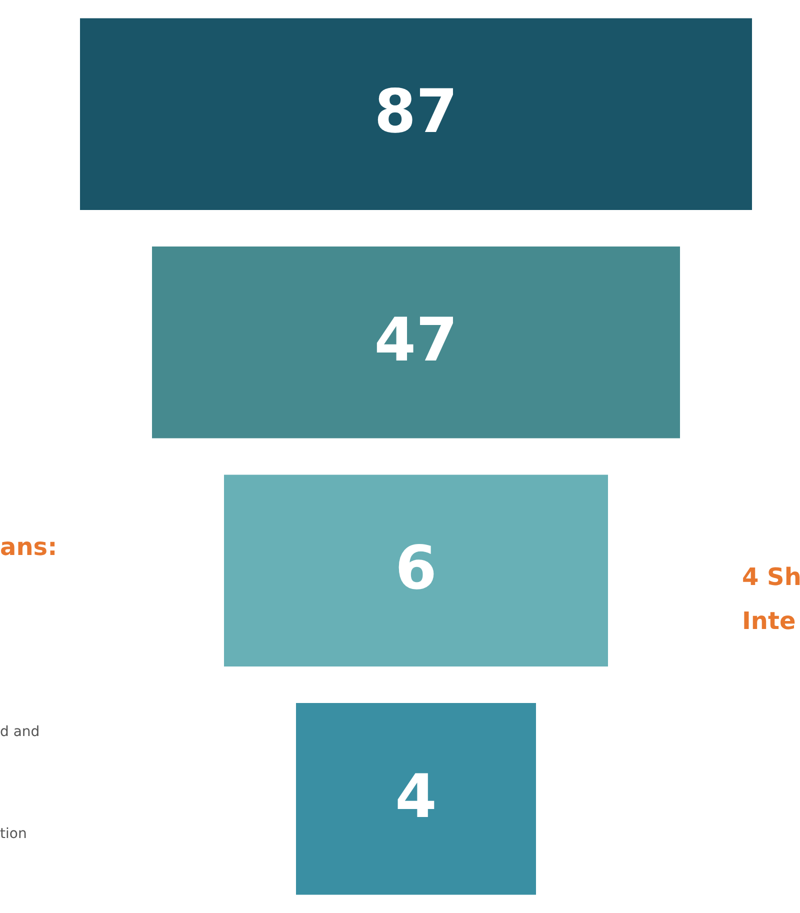  Describe the element at coordinates (416, 340) in the screenshot. I see `data-label: 47` at that location.